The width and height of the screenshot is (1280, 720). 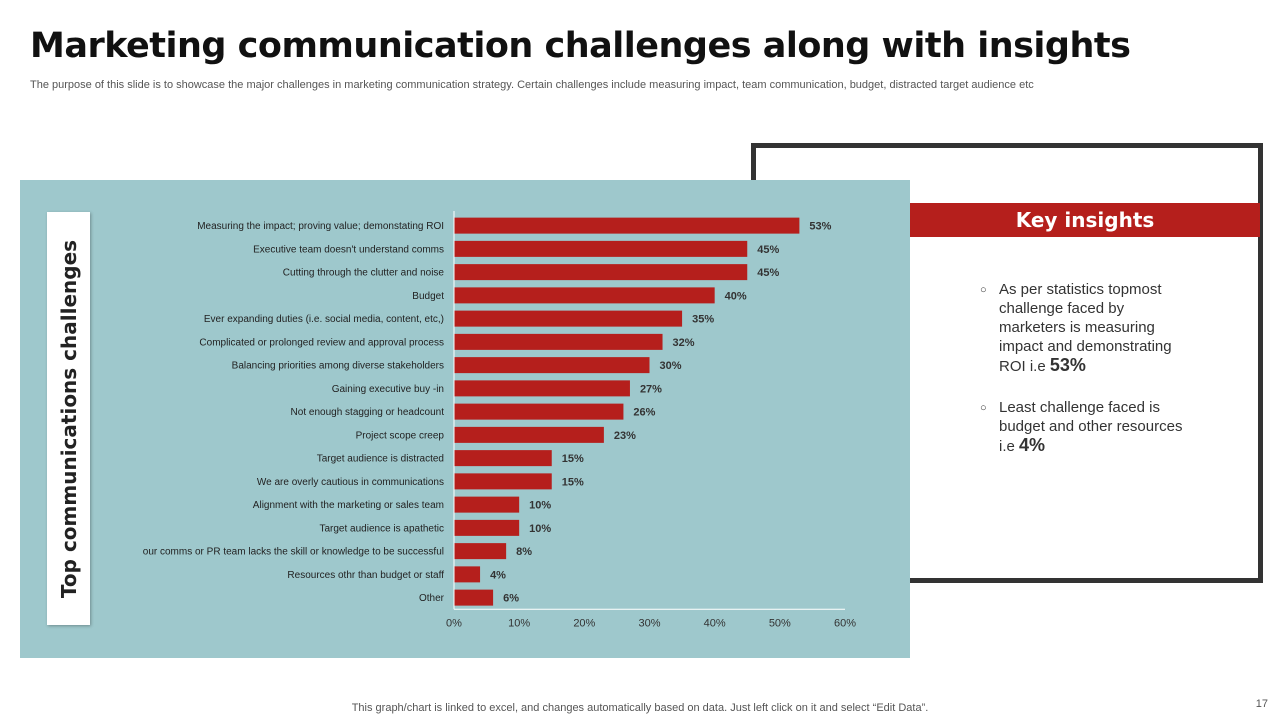 What do you see at coordinates (511, 599) in the screenshot?
I see `data-label: 6%` at bounding box center [511, 599].